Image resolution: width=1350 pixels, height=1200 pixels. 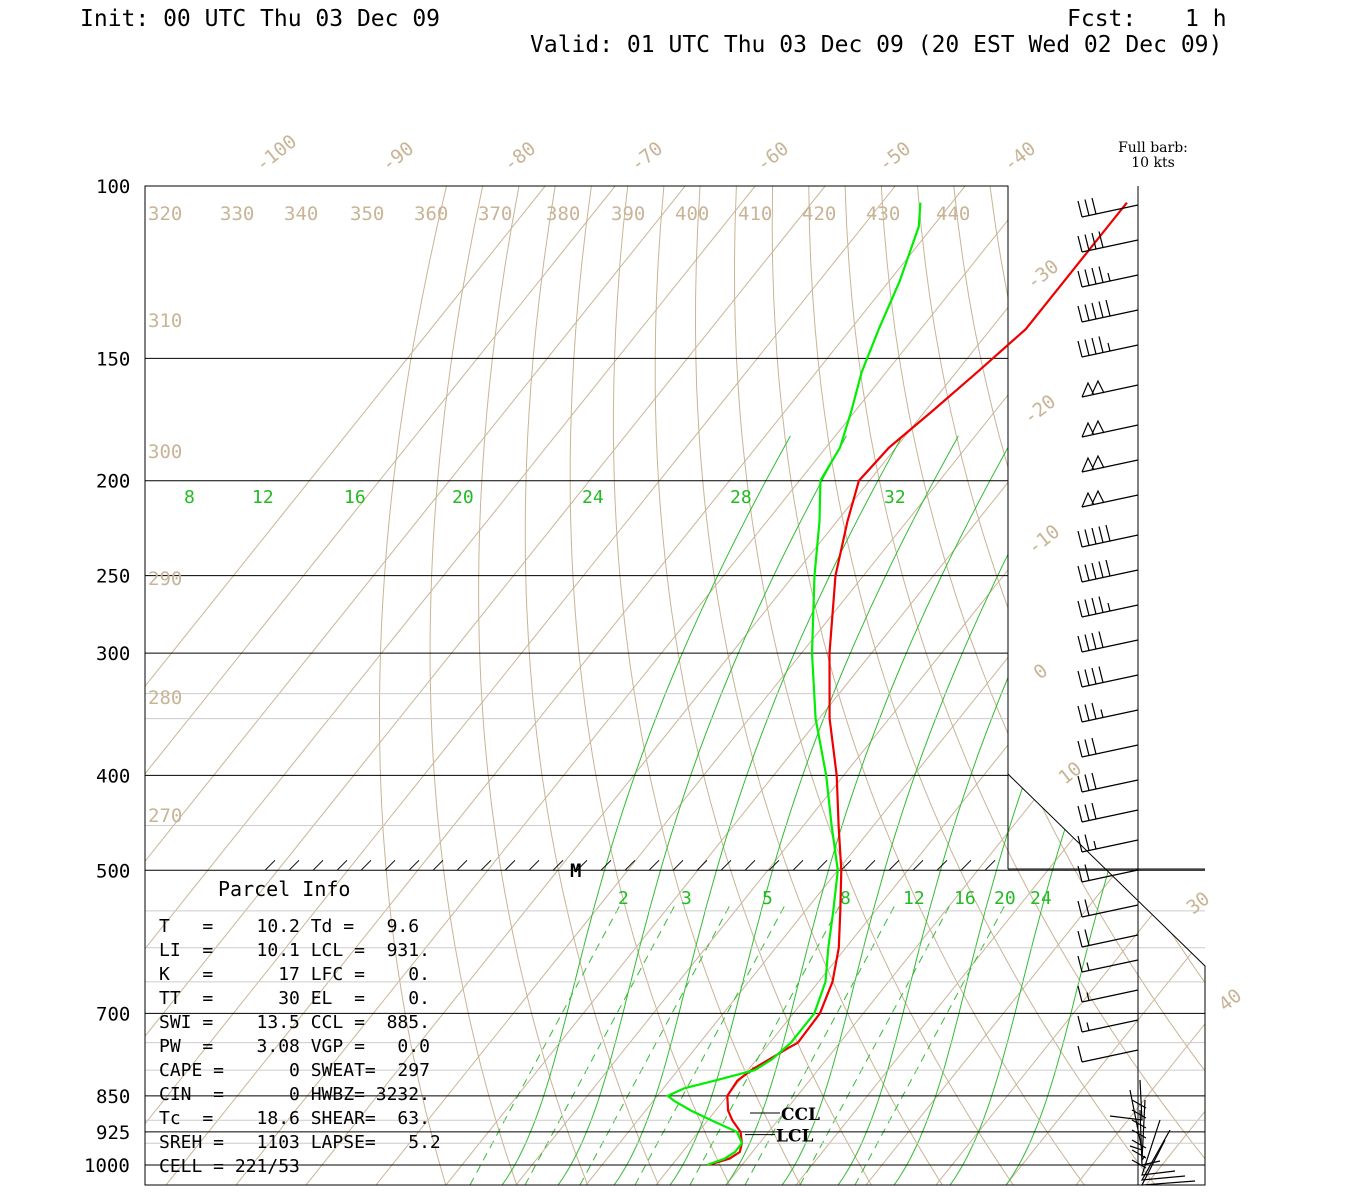 I want to click on wet-bulb-label: 16, so click(x=355, y=497).